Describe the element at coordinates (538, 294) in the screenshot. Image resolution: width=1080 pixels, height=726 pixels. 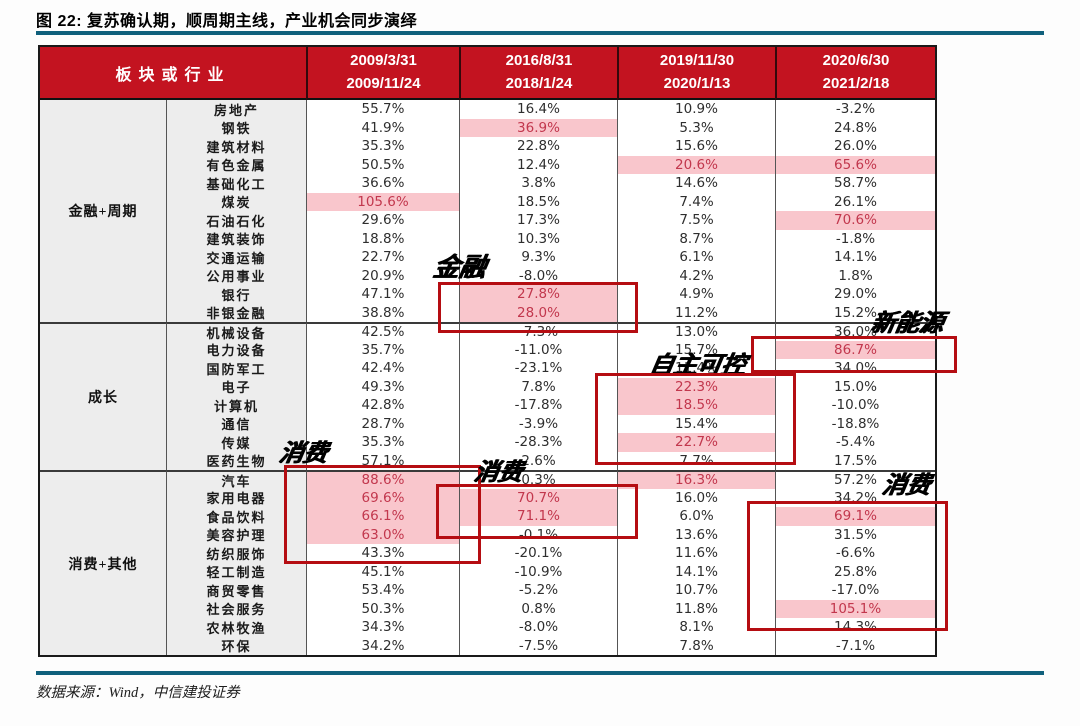
I see `value-cell: 27.8%` at that location.